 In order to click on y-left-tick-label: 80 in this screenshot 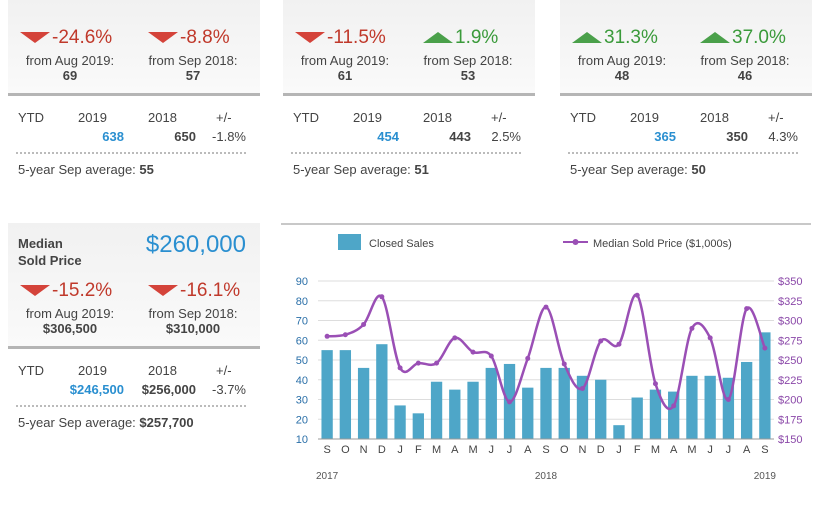, I will do `click(302, 302)`.